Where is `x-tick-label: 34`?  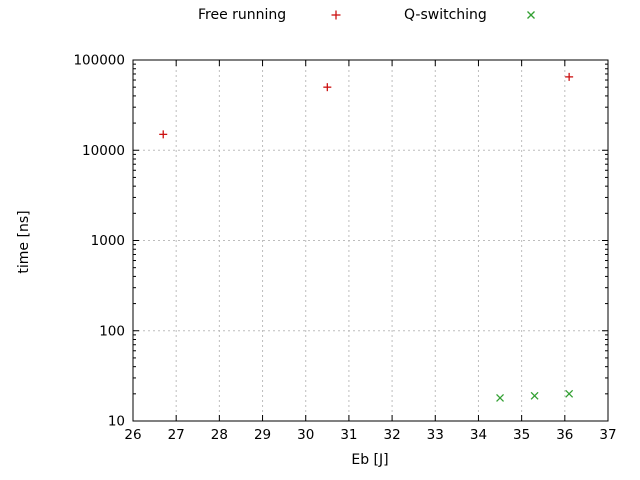 x-tick-label: 34 is located at coordinates (478, 435).